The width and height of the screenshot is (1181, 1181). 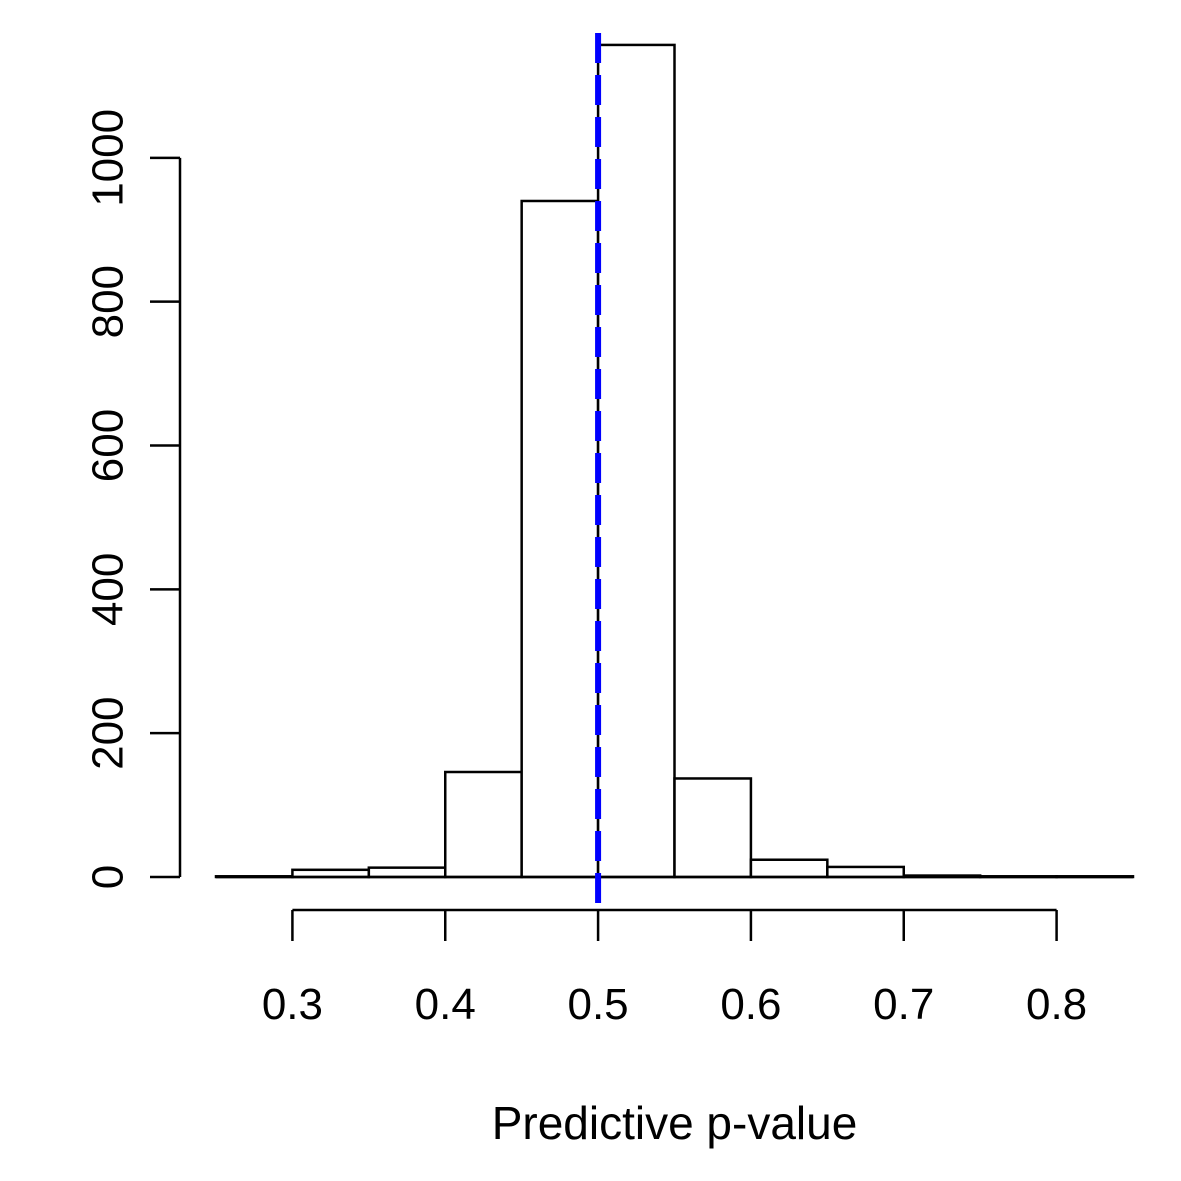 What do you see at coordinates (108, 158) in the screenshot?
I see `y-tick-label: 1000` at bounding box center [108, 158].